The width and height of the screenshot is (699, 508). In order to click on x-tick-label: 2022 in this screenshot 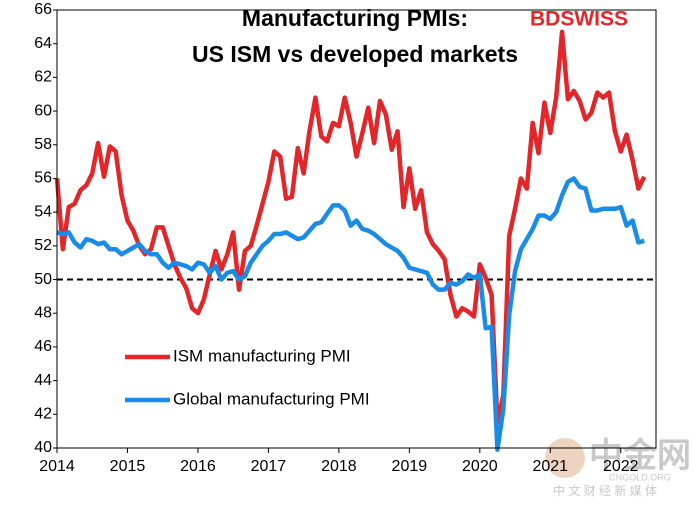, I will do `click(621, 466)`.